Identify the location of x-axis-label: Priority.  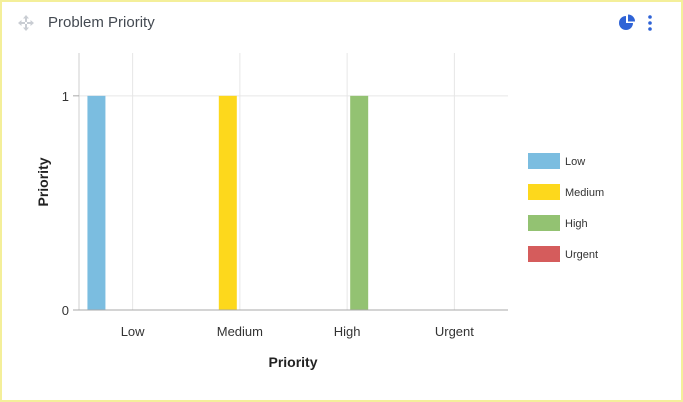
(292, 362).